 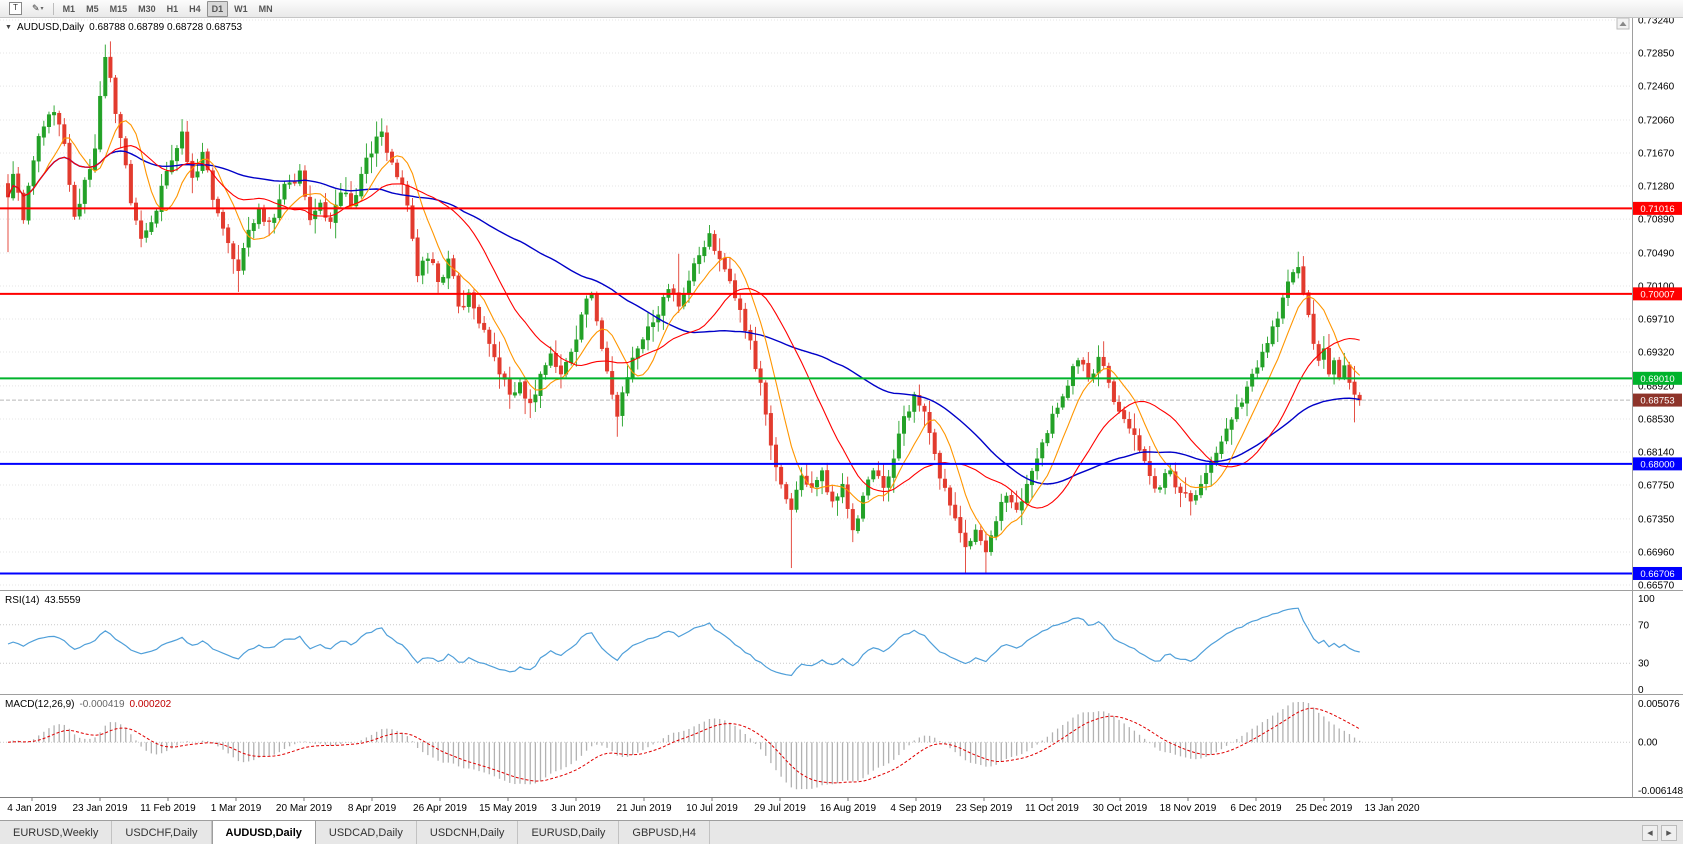 What do you see at coordinates (684, 745) in the screenshot?
I see `macd-signal-line` at bounding box center [684, 745].